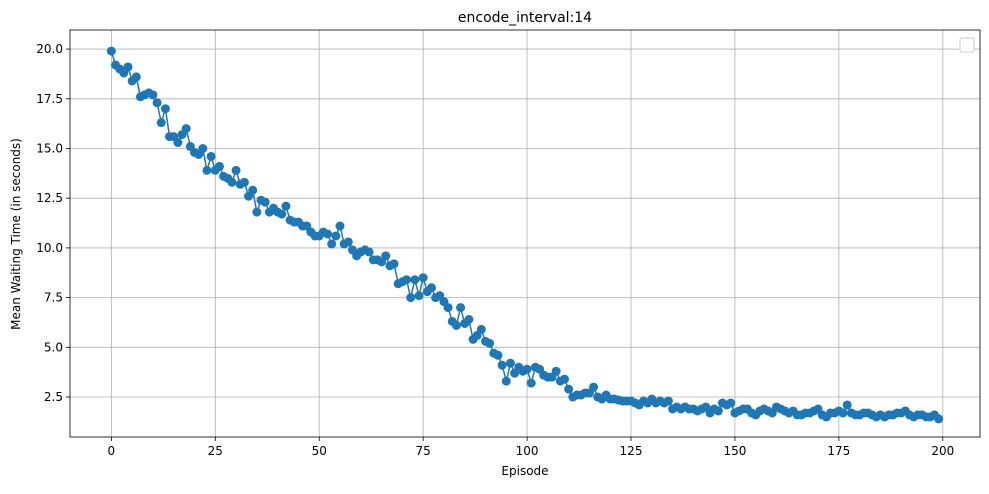  I want to click on x-tick-label: 50, so click(319, 451).